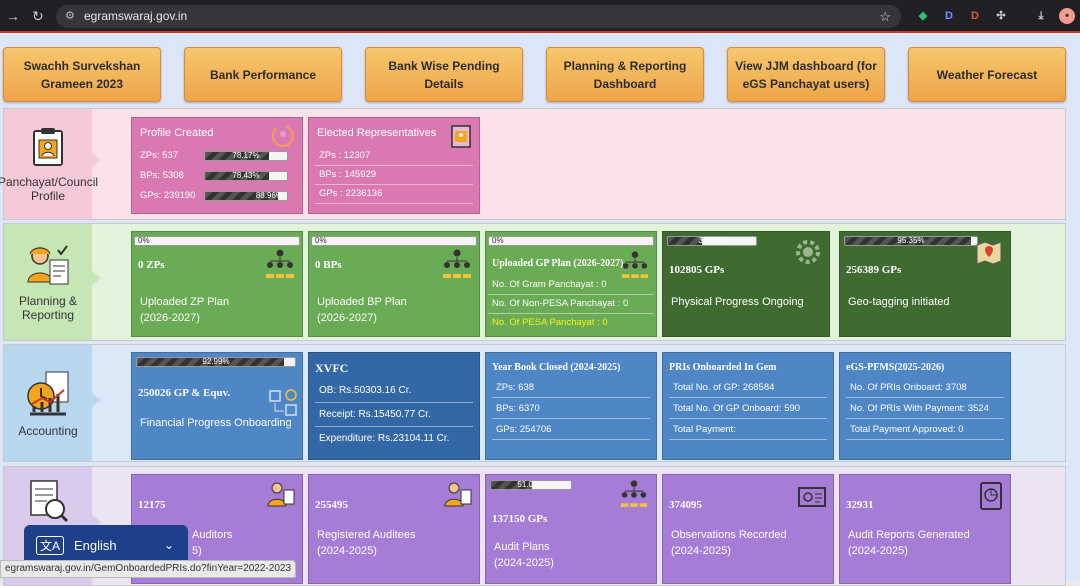 This screenshot has width=1080, height=586. What do you see at coordinates (1041, 16) in the screenshot?
I see `download-icon: ⤓` at bounding box center [1041, 16].